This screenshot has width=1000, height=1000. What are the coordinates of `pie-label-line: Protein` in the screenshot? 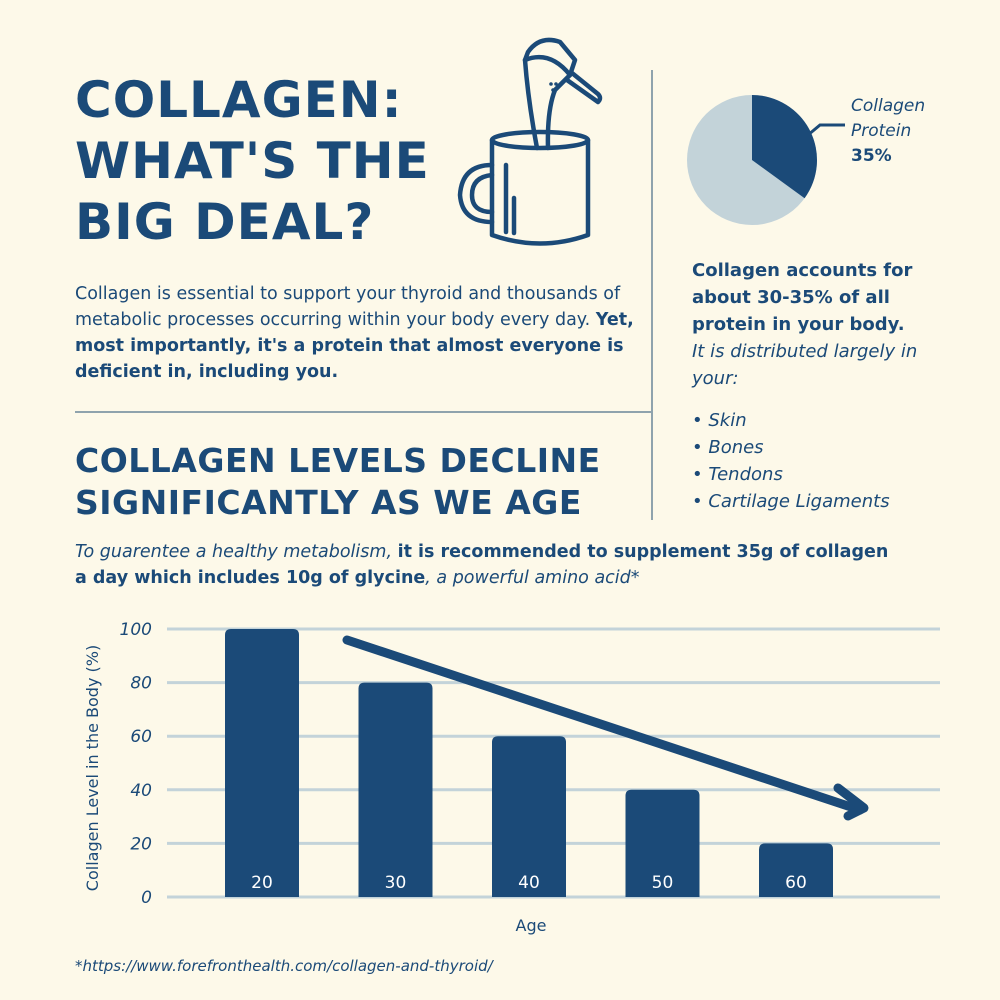 It's located at (881, 131).